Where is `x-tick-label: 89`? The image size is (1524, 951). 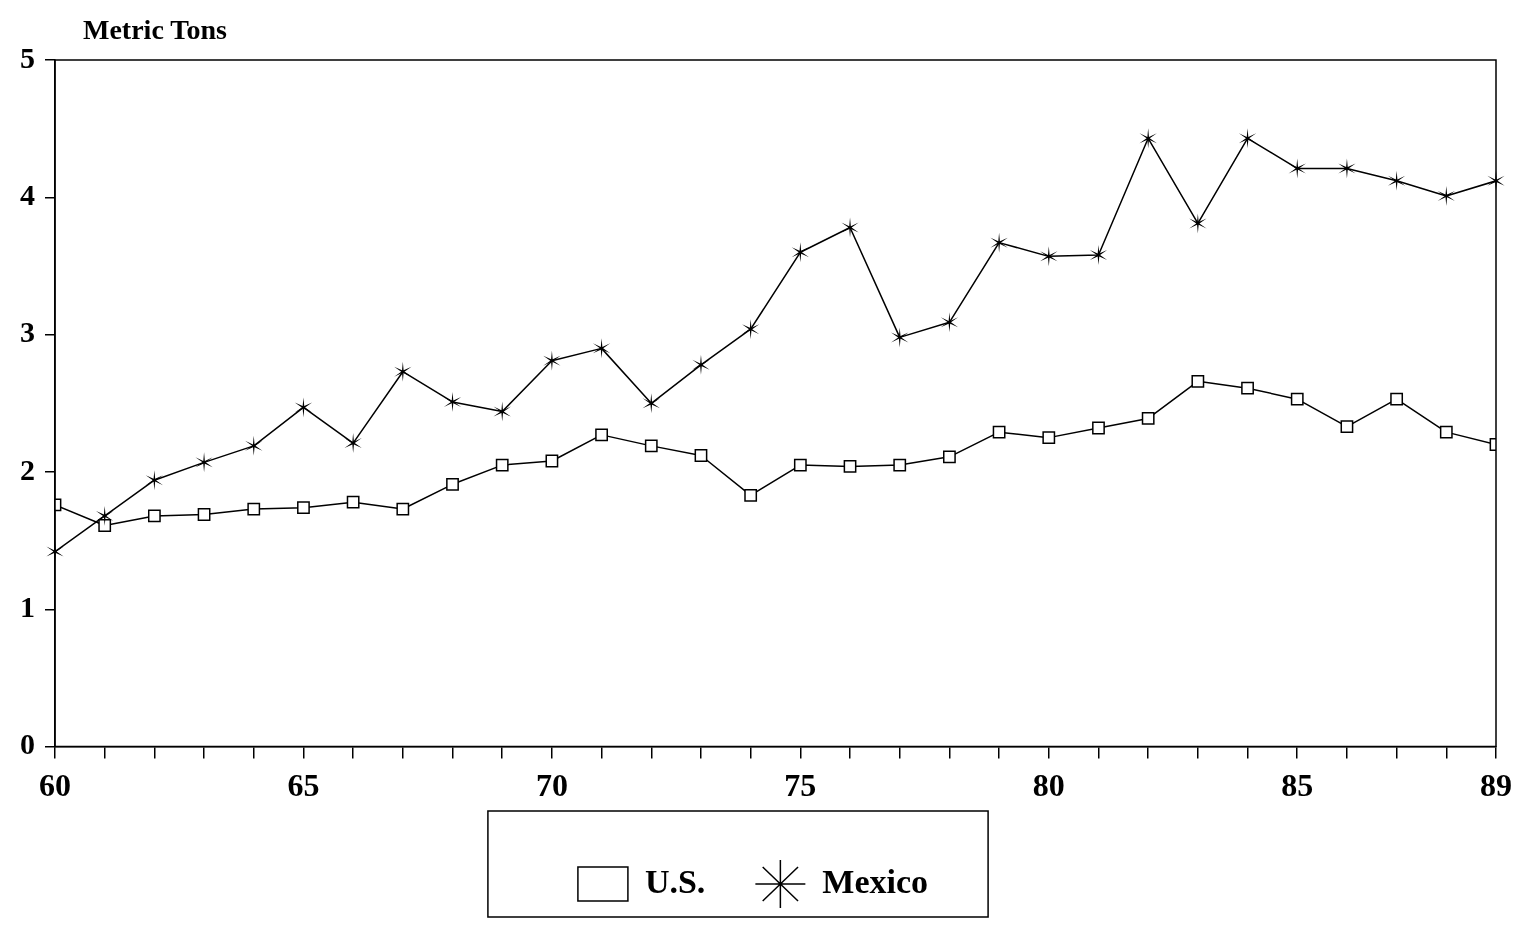 x-tick-label: 89 is located at coordinates (1496, 785).